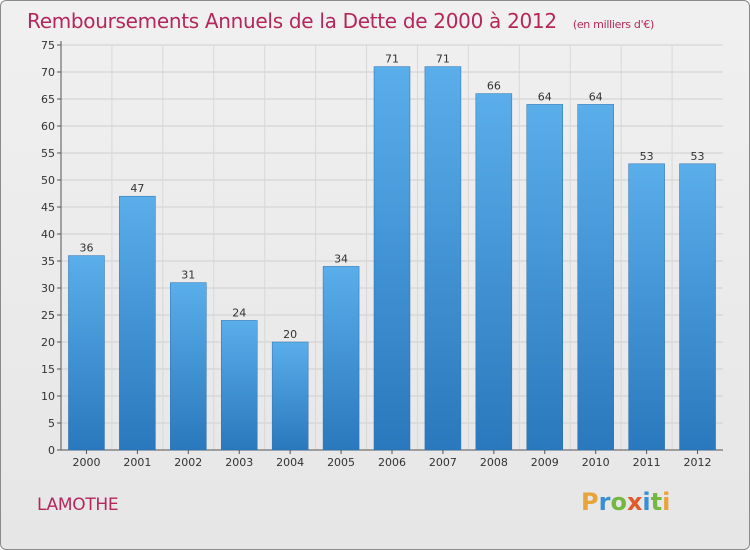 The image size is (750, 550). Describe the element at coordinates (48, 207) in the screenshot. I see `y-tick-label: 45` at that location.